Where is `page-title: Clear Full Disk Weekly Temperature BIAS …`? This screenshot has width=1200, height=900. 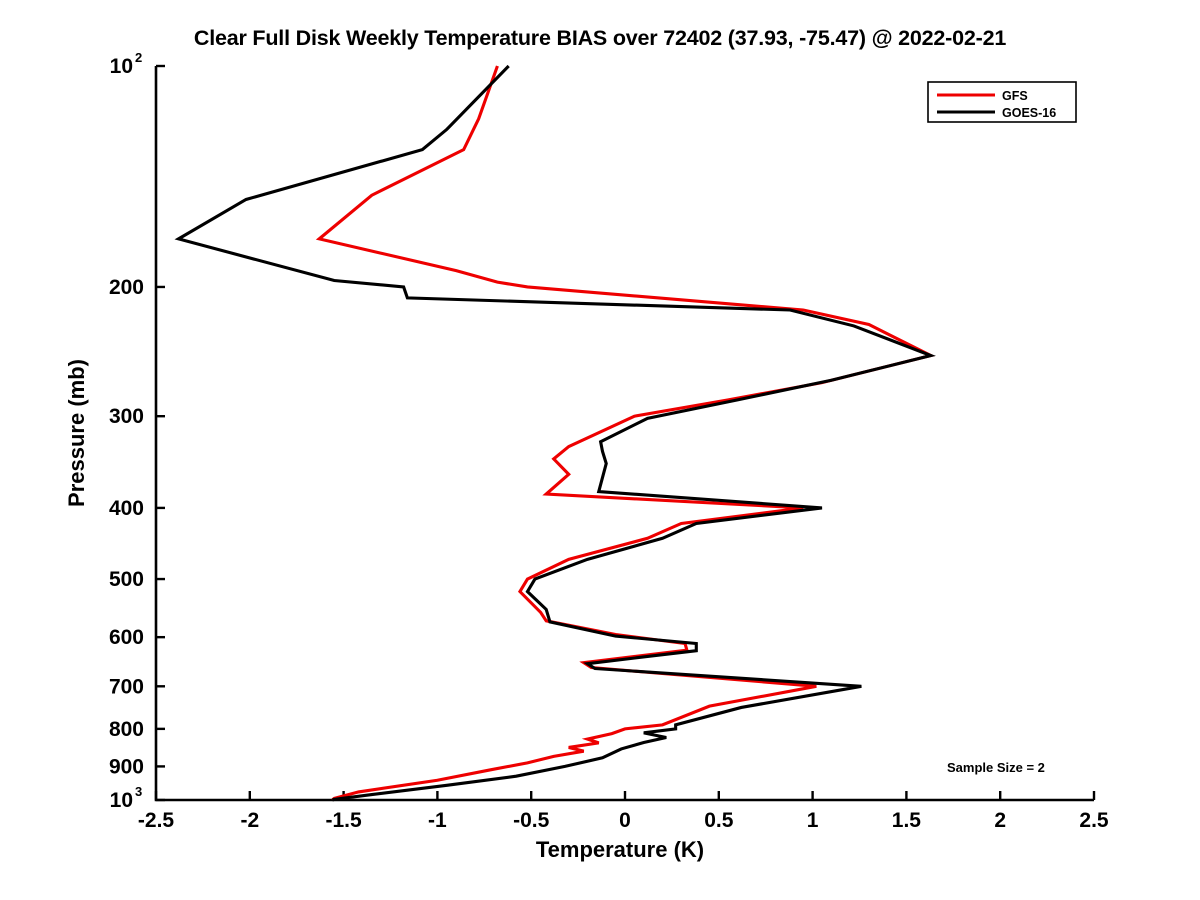 page-title: Clear Full Disk Weekly Temperature BIAS … is located at coordinates (600, 38).